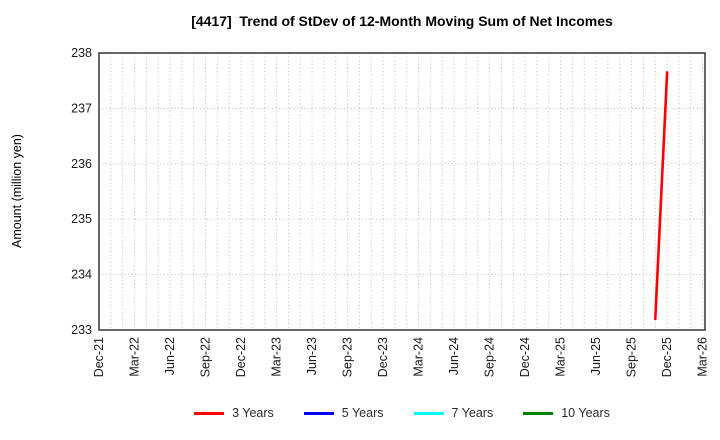 The height and width of the screenshot is (440, 720). I want to click on x-tick-label: Sep-25, so click(632, 357).